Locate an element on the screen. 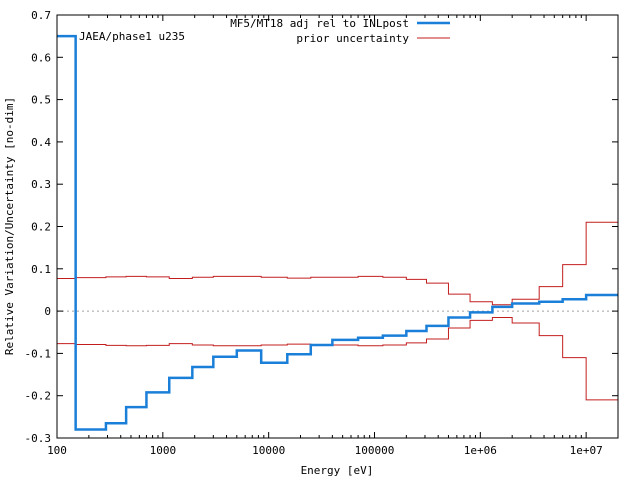  y-tick-label: 0.4 is located at coordinates (41, 142).